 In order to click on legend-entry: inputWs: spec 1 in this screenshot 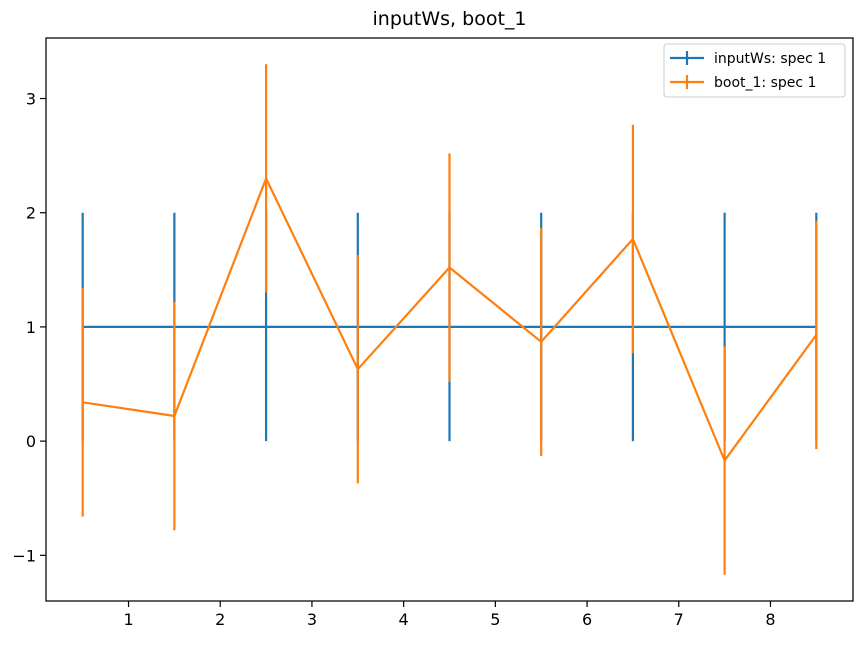, I will do `click(748, 59)`.